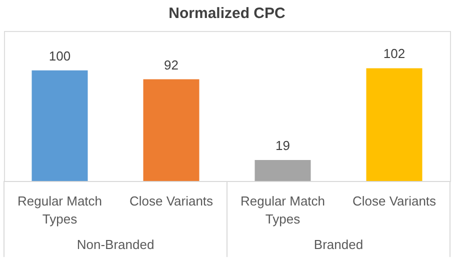  What do you see at coordinates (283, 145) in the screenshot?
I see `data-label: 19` at bounding box center [283, 145].